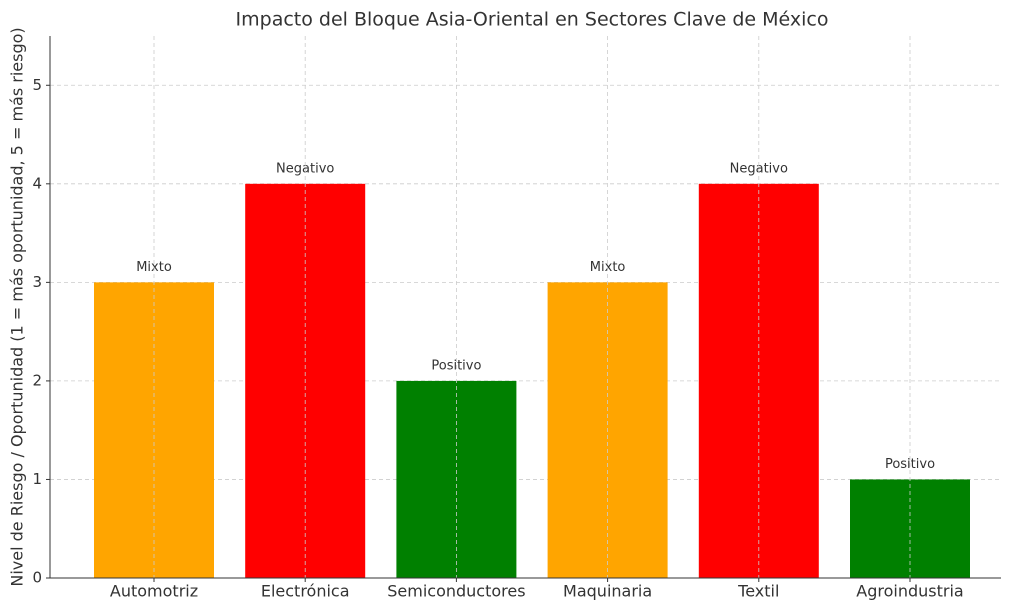 The height and width of the screenshot is (611, 1024). I want to click on x-tick-label: Semiconductores, so click(456, 591).